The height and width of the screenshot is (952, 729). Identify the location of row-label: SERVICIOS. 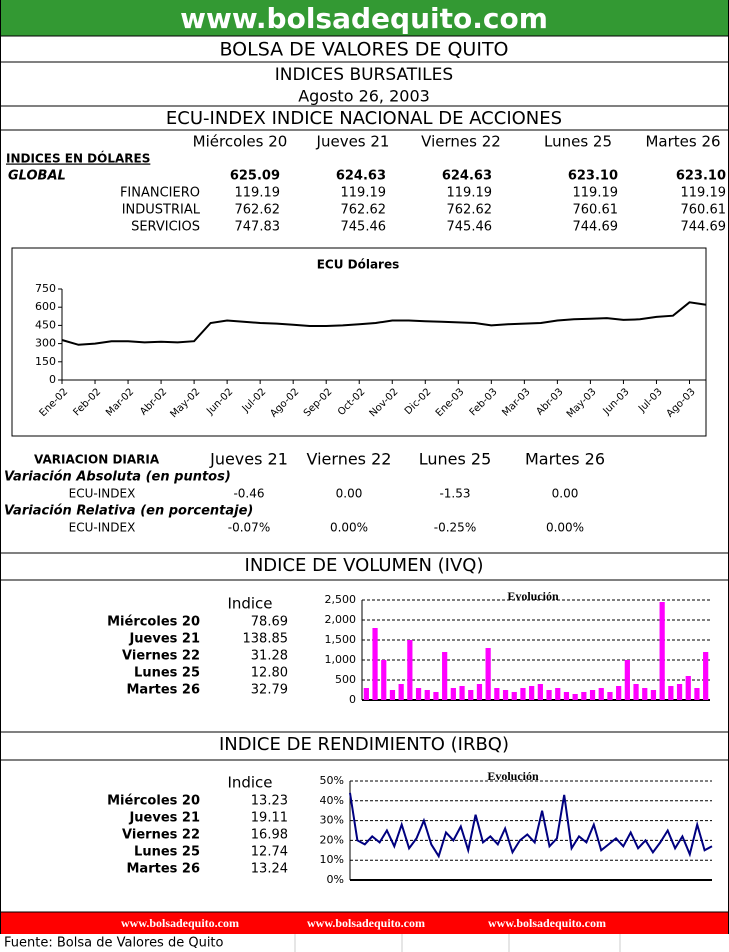
(165, 227).